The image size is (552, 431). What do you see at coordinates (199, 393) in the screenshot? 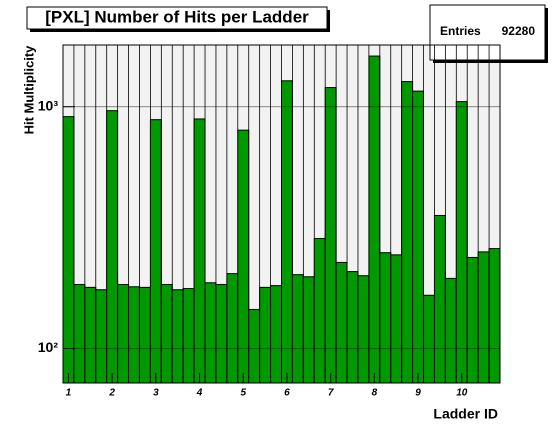
I see `x-tick-label: 4` at bounding box center [199, 393].